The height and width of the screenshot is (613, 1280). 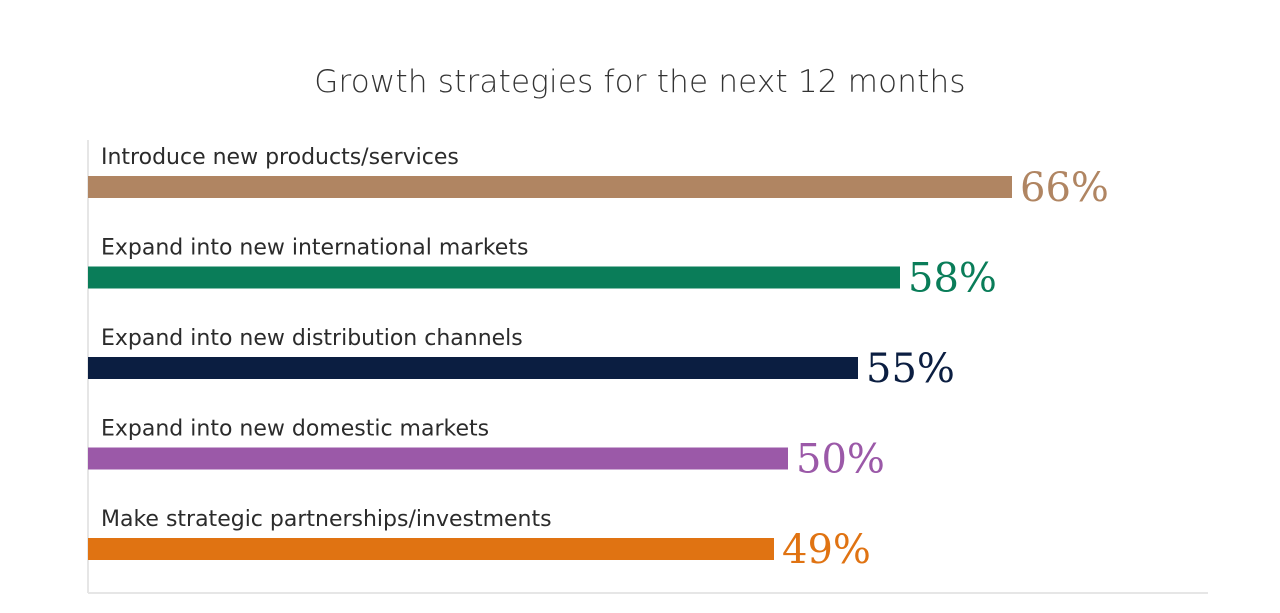 What do you see at coordinates (312, 338) in the screenshot?
I see `category-label: Expand into new distribution channels` at bounding box center [312, 338].